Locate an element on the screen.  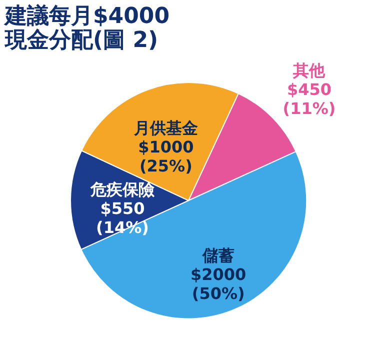
data-label: $450 (11%) is located at coordinates (309, 99).